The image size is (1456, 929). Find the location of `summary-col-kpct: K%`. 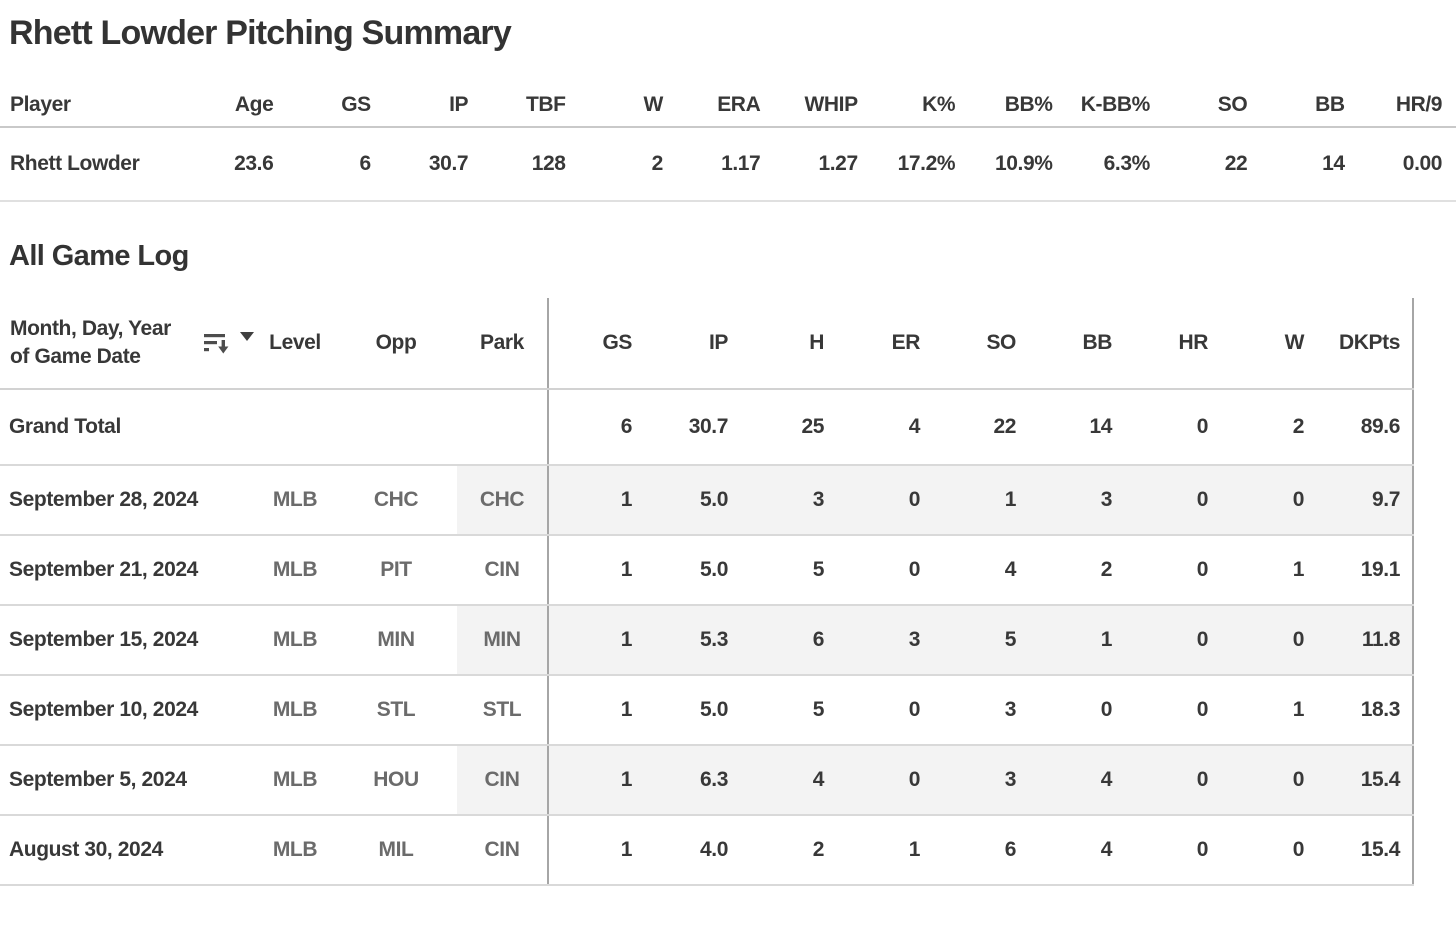

summary-col-kpct: K% is located at coordinates (920, 105).